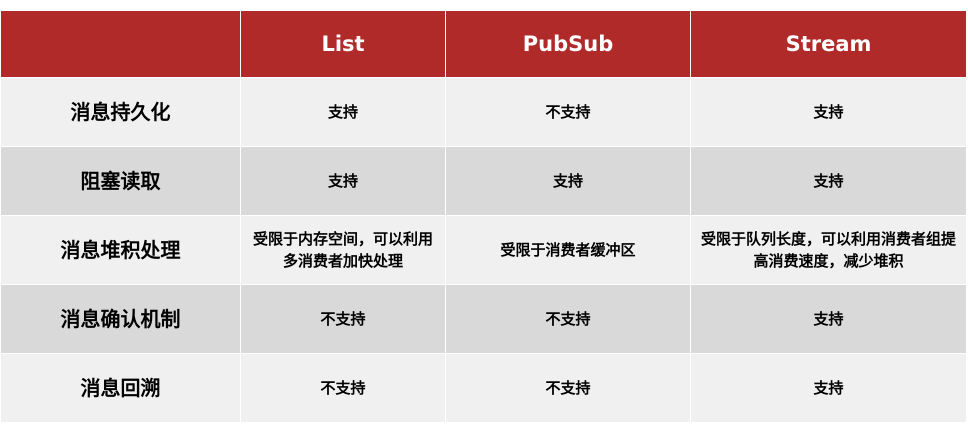 This screenshot has height=426, width=968. Describe the element at coordinates (120, 44) in the screenshot. I see `corner-cell` at that location.